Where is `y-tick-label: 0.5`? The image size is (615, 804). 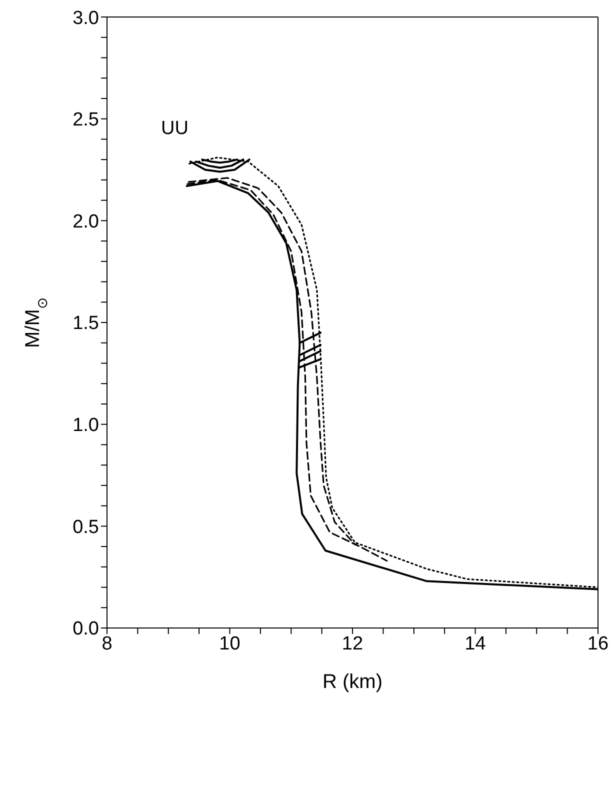
y-tick-label: 0.5 is located at coordinates (85, 527).